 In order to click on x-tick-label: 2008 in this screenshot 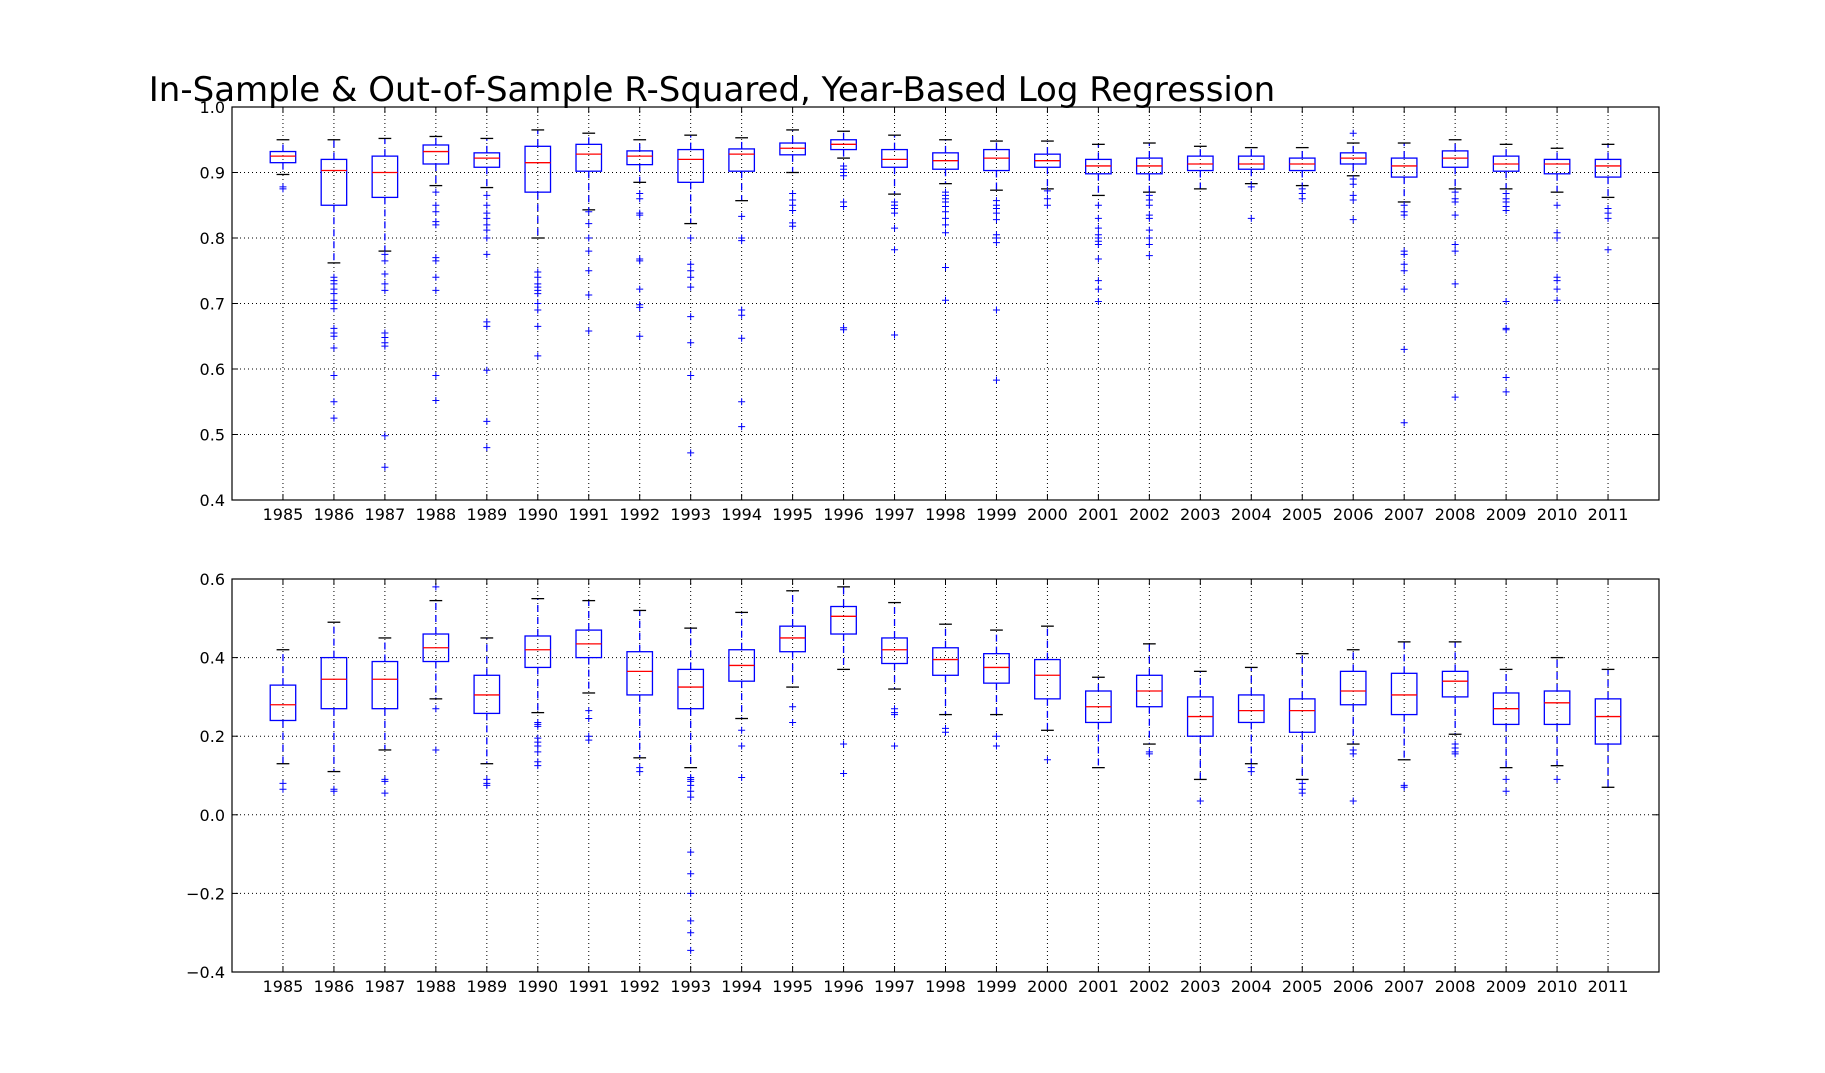, I will do `click(1455, 986)`.